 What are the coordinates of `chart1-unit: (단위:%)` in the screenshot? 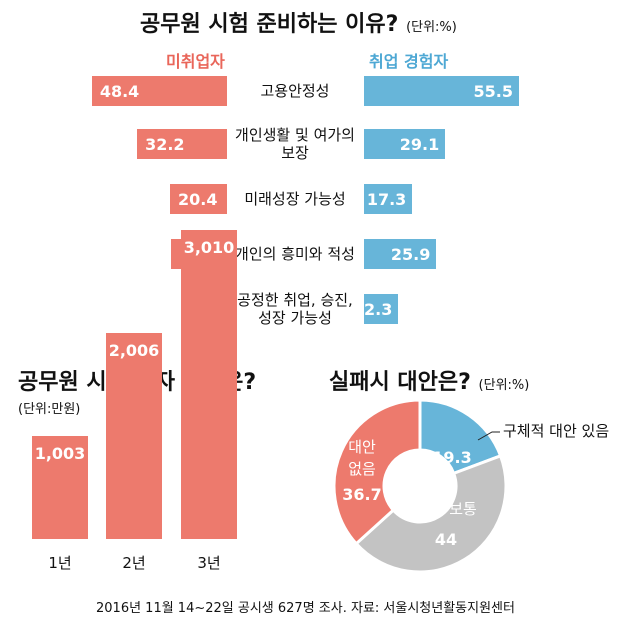 It's located at (431, 27).